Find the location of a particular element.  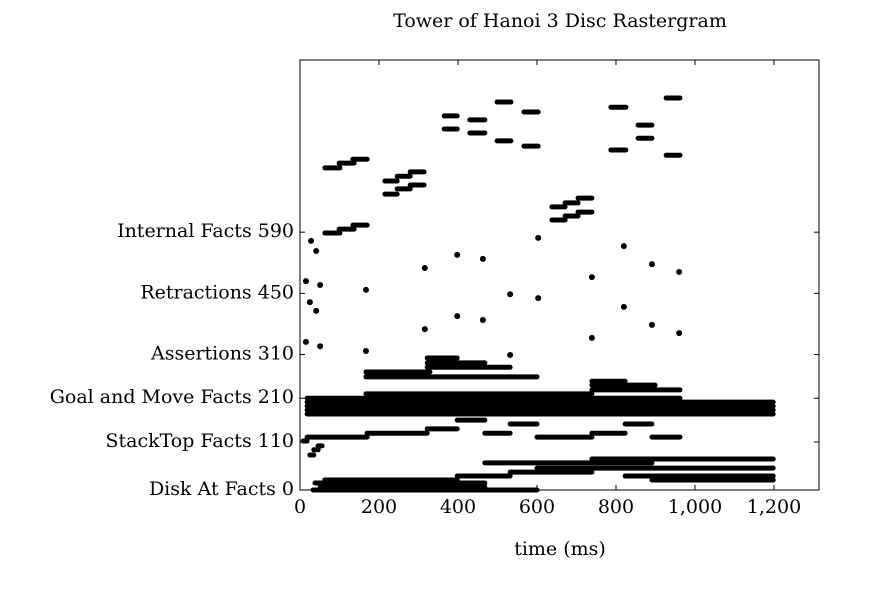

x-tick-label: 1,000 is located at coordinates (695, 507).